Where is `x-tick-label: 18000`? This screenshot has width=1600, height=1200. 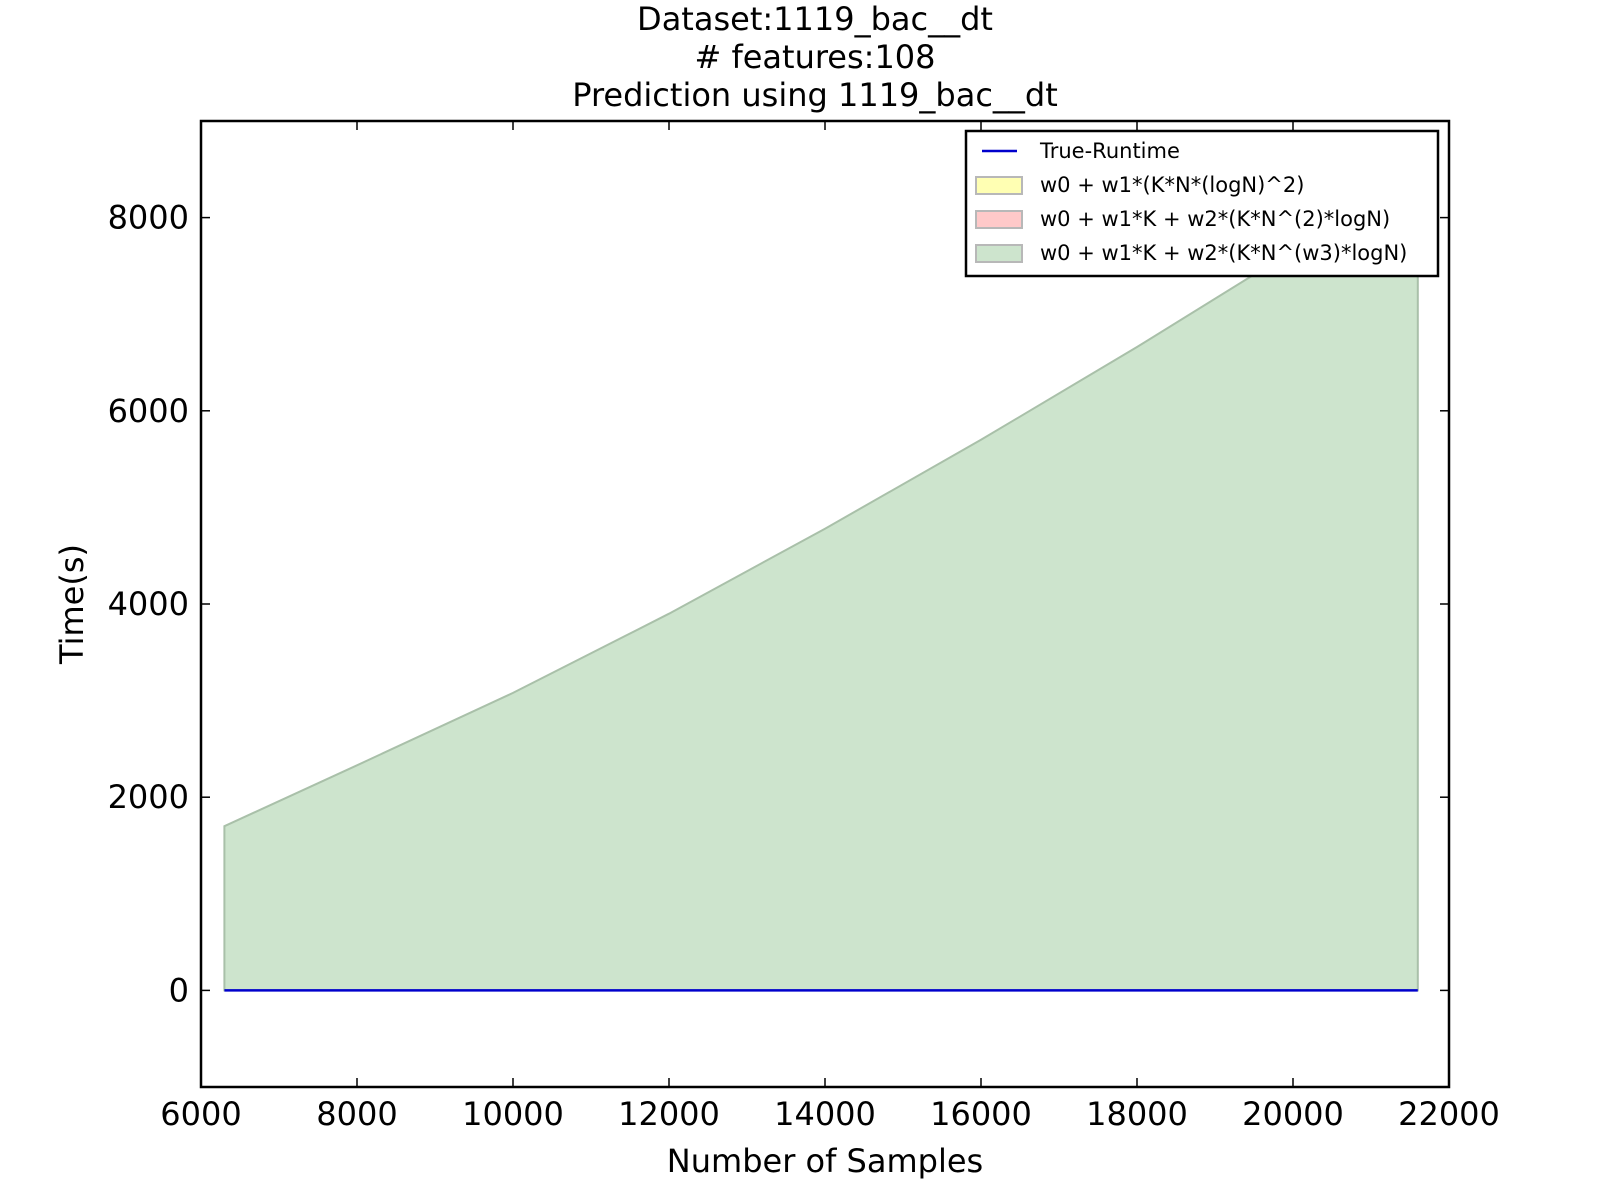 x-tick-label: 18000 is located at coordinates (1137, 1114).